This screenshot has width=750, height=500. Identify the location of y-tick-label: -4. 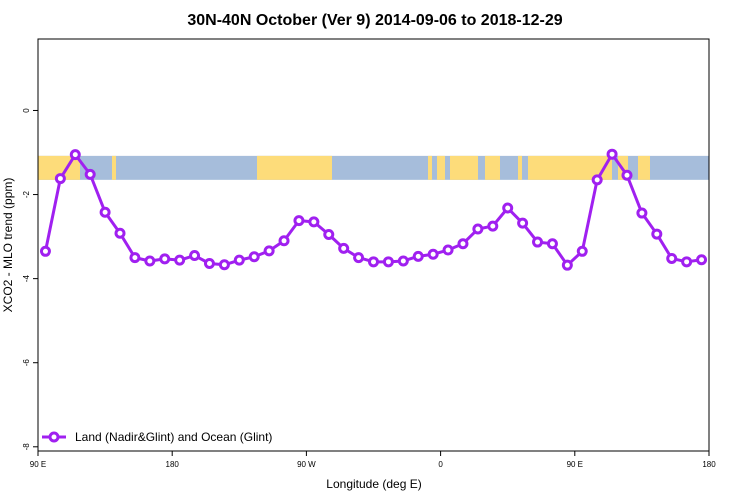
(26, 279).